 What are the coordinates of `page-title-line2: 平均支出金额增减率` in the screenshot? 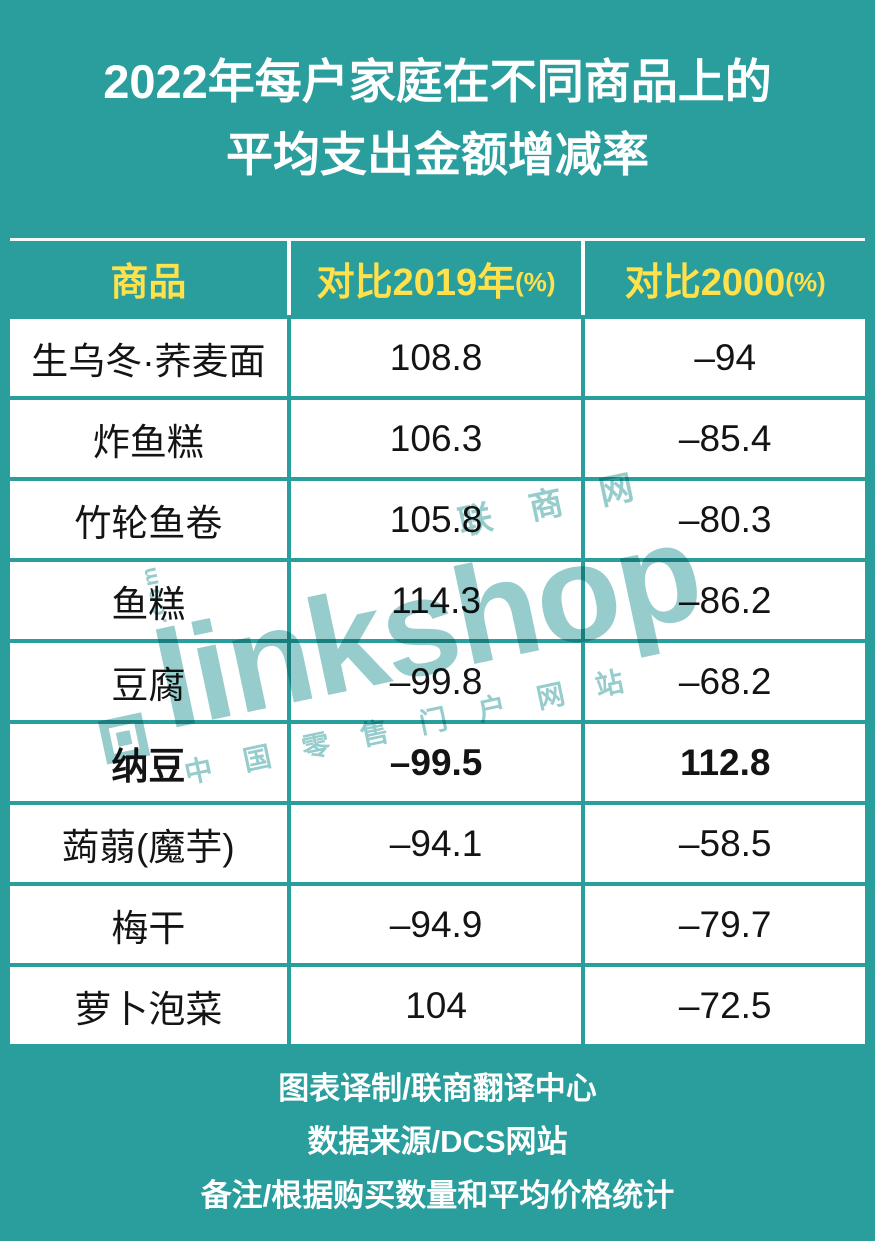 It's located at (437, 154).